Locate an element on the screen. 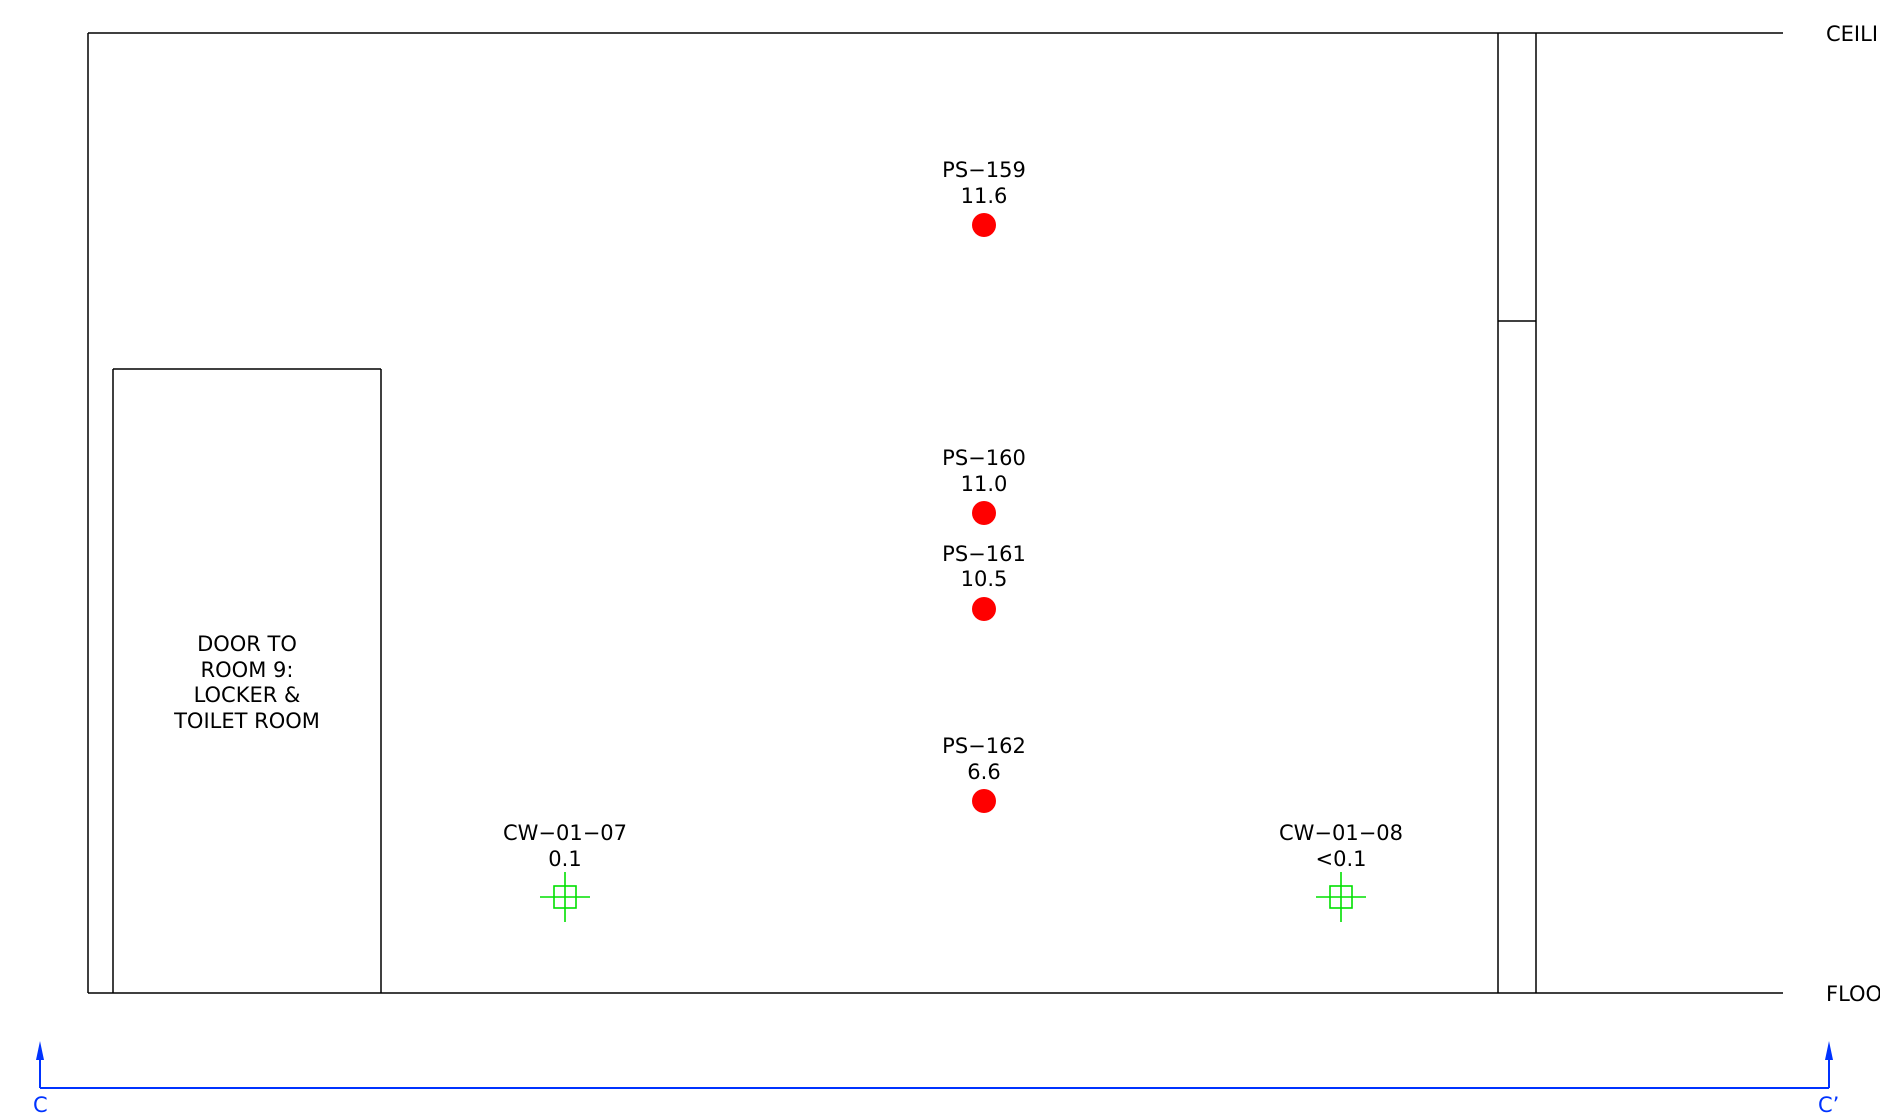  door: DOOR TO ROOM 9: LOCKER & TOILET ROOM is located at coordinates (247, 680).